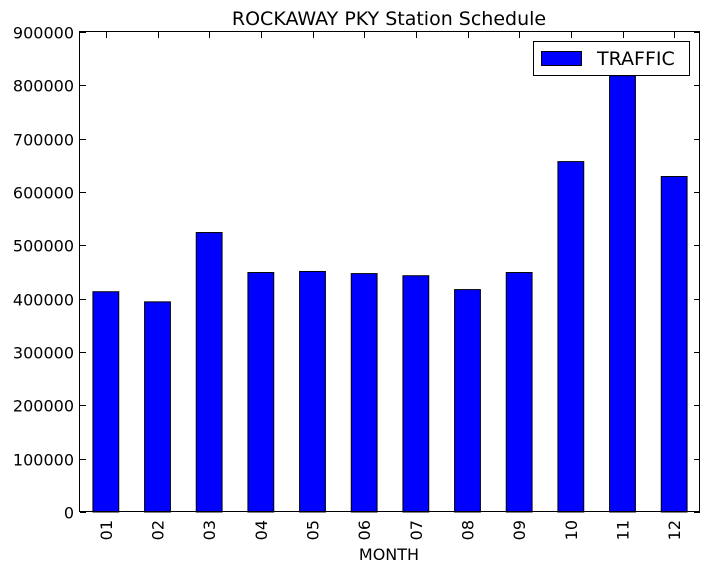  I want to click on x-tick-label: 06, so click(364, 530).